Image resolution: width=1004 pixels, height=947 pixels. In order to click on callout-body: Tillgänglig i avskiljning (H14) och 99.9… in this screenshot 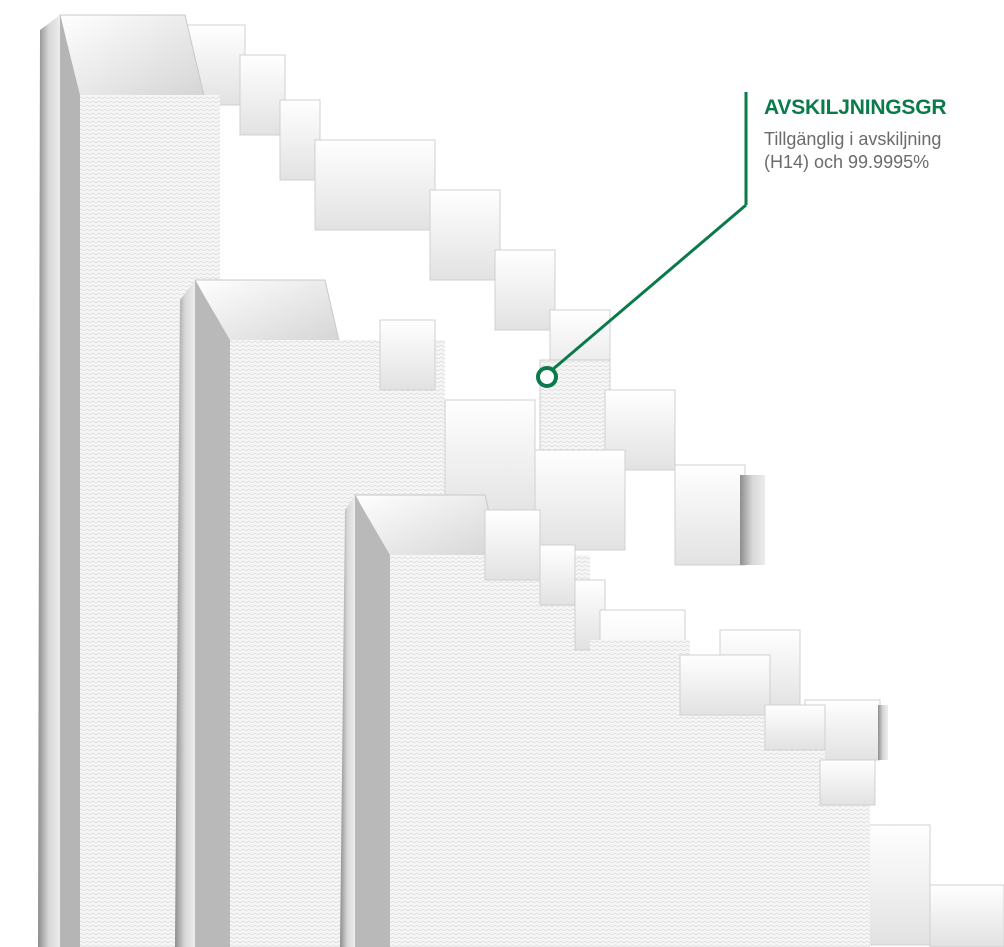, I will do `click(884, 151)`.